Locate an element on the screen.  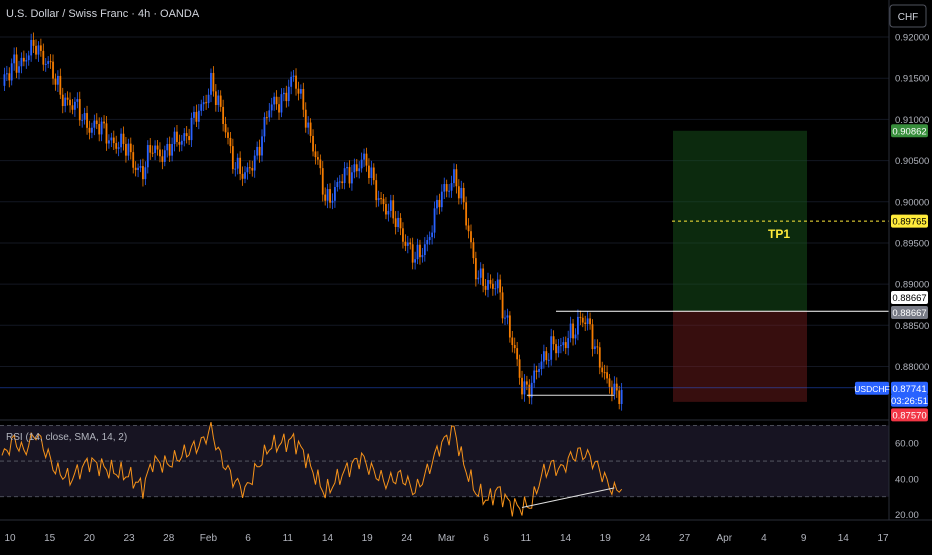
rsi-title: RSI (14, close, SMA, 14, 2) is located at coordinates (66, 437).